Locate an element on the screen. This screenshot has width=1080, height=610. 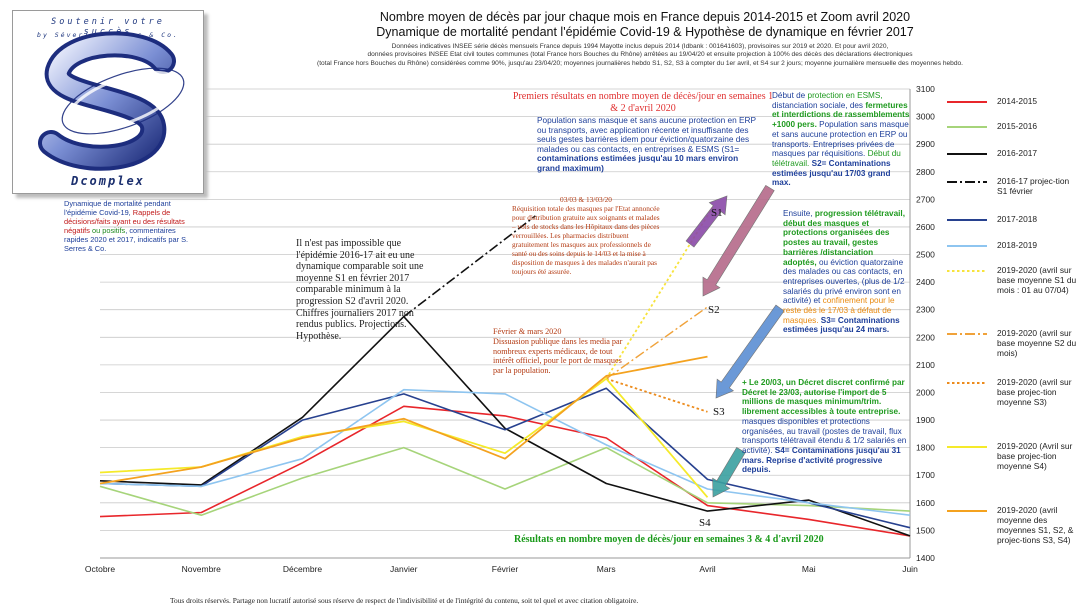
x-tick-label: Mars is located at coordinates (606, 569).